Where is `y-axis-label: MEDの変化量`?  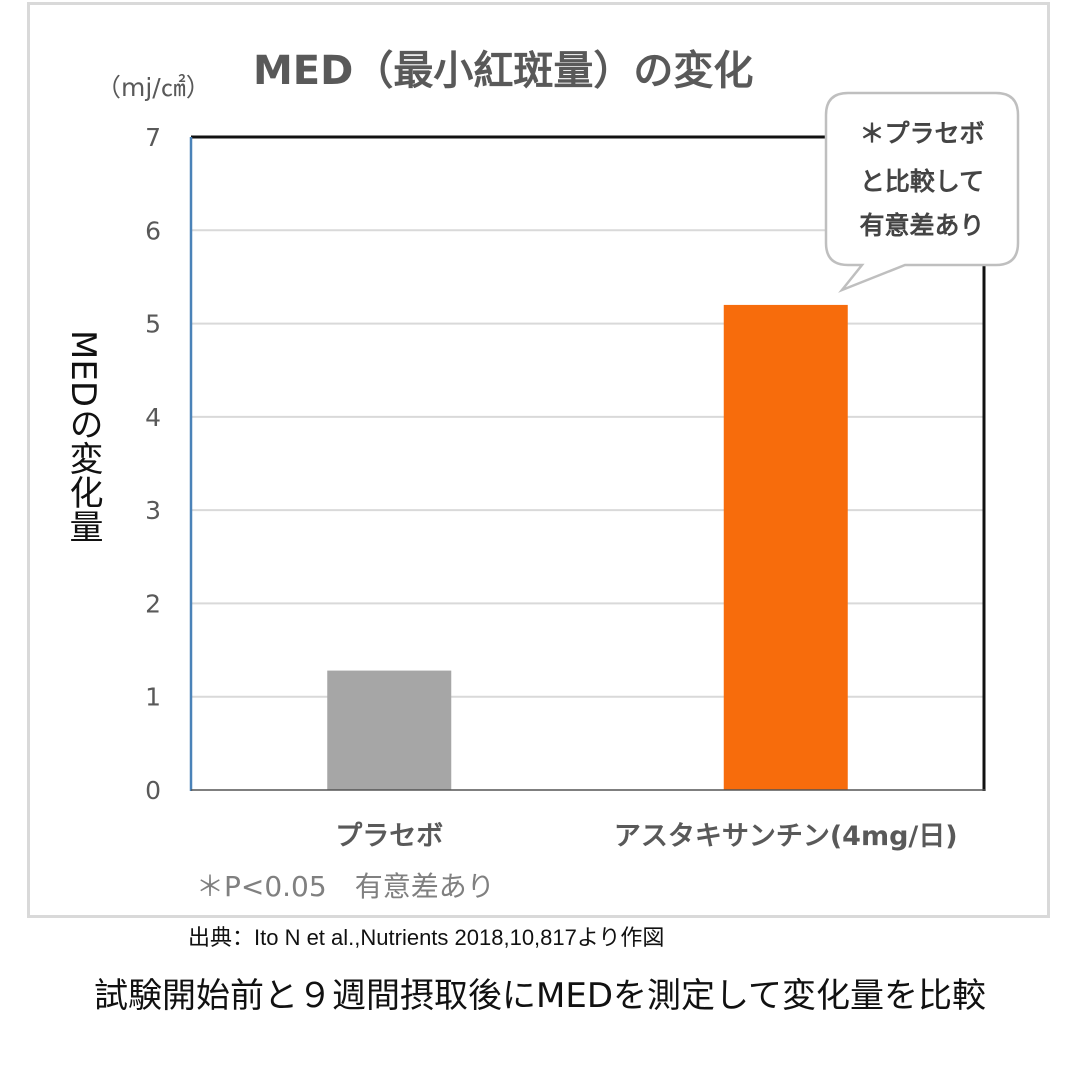
y-axis-label: MEDの変化量 is located at coordinates (83, 436).